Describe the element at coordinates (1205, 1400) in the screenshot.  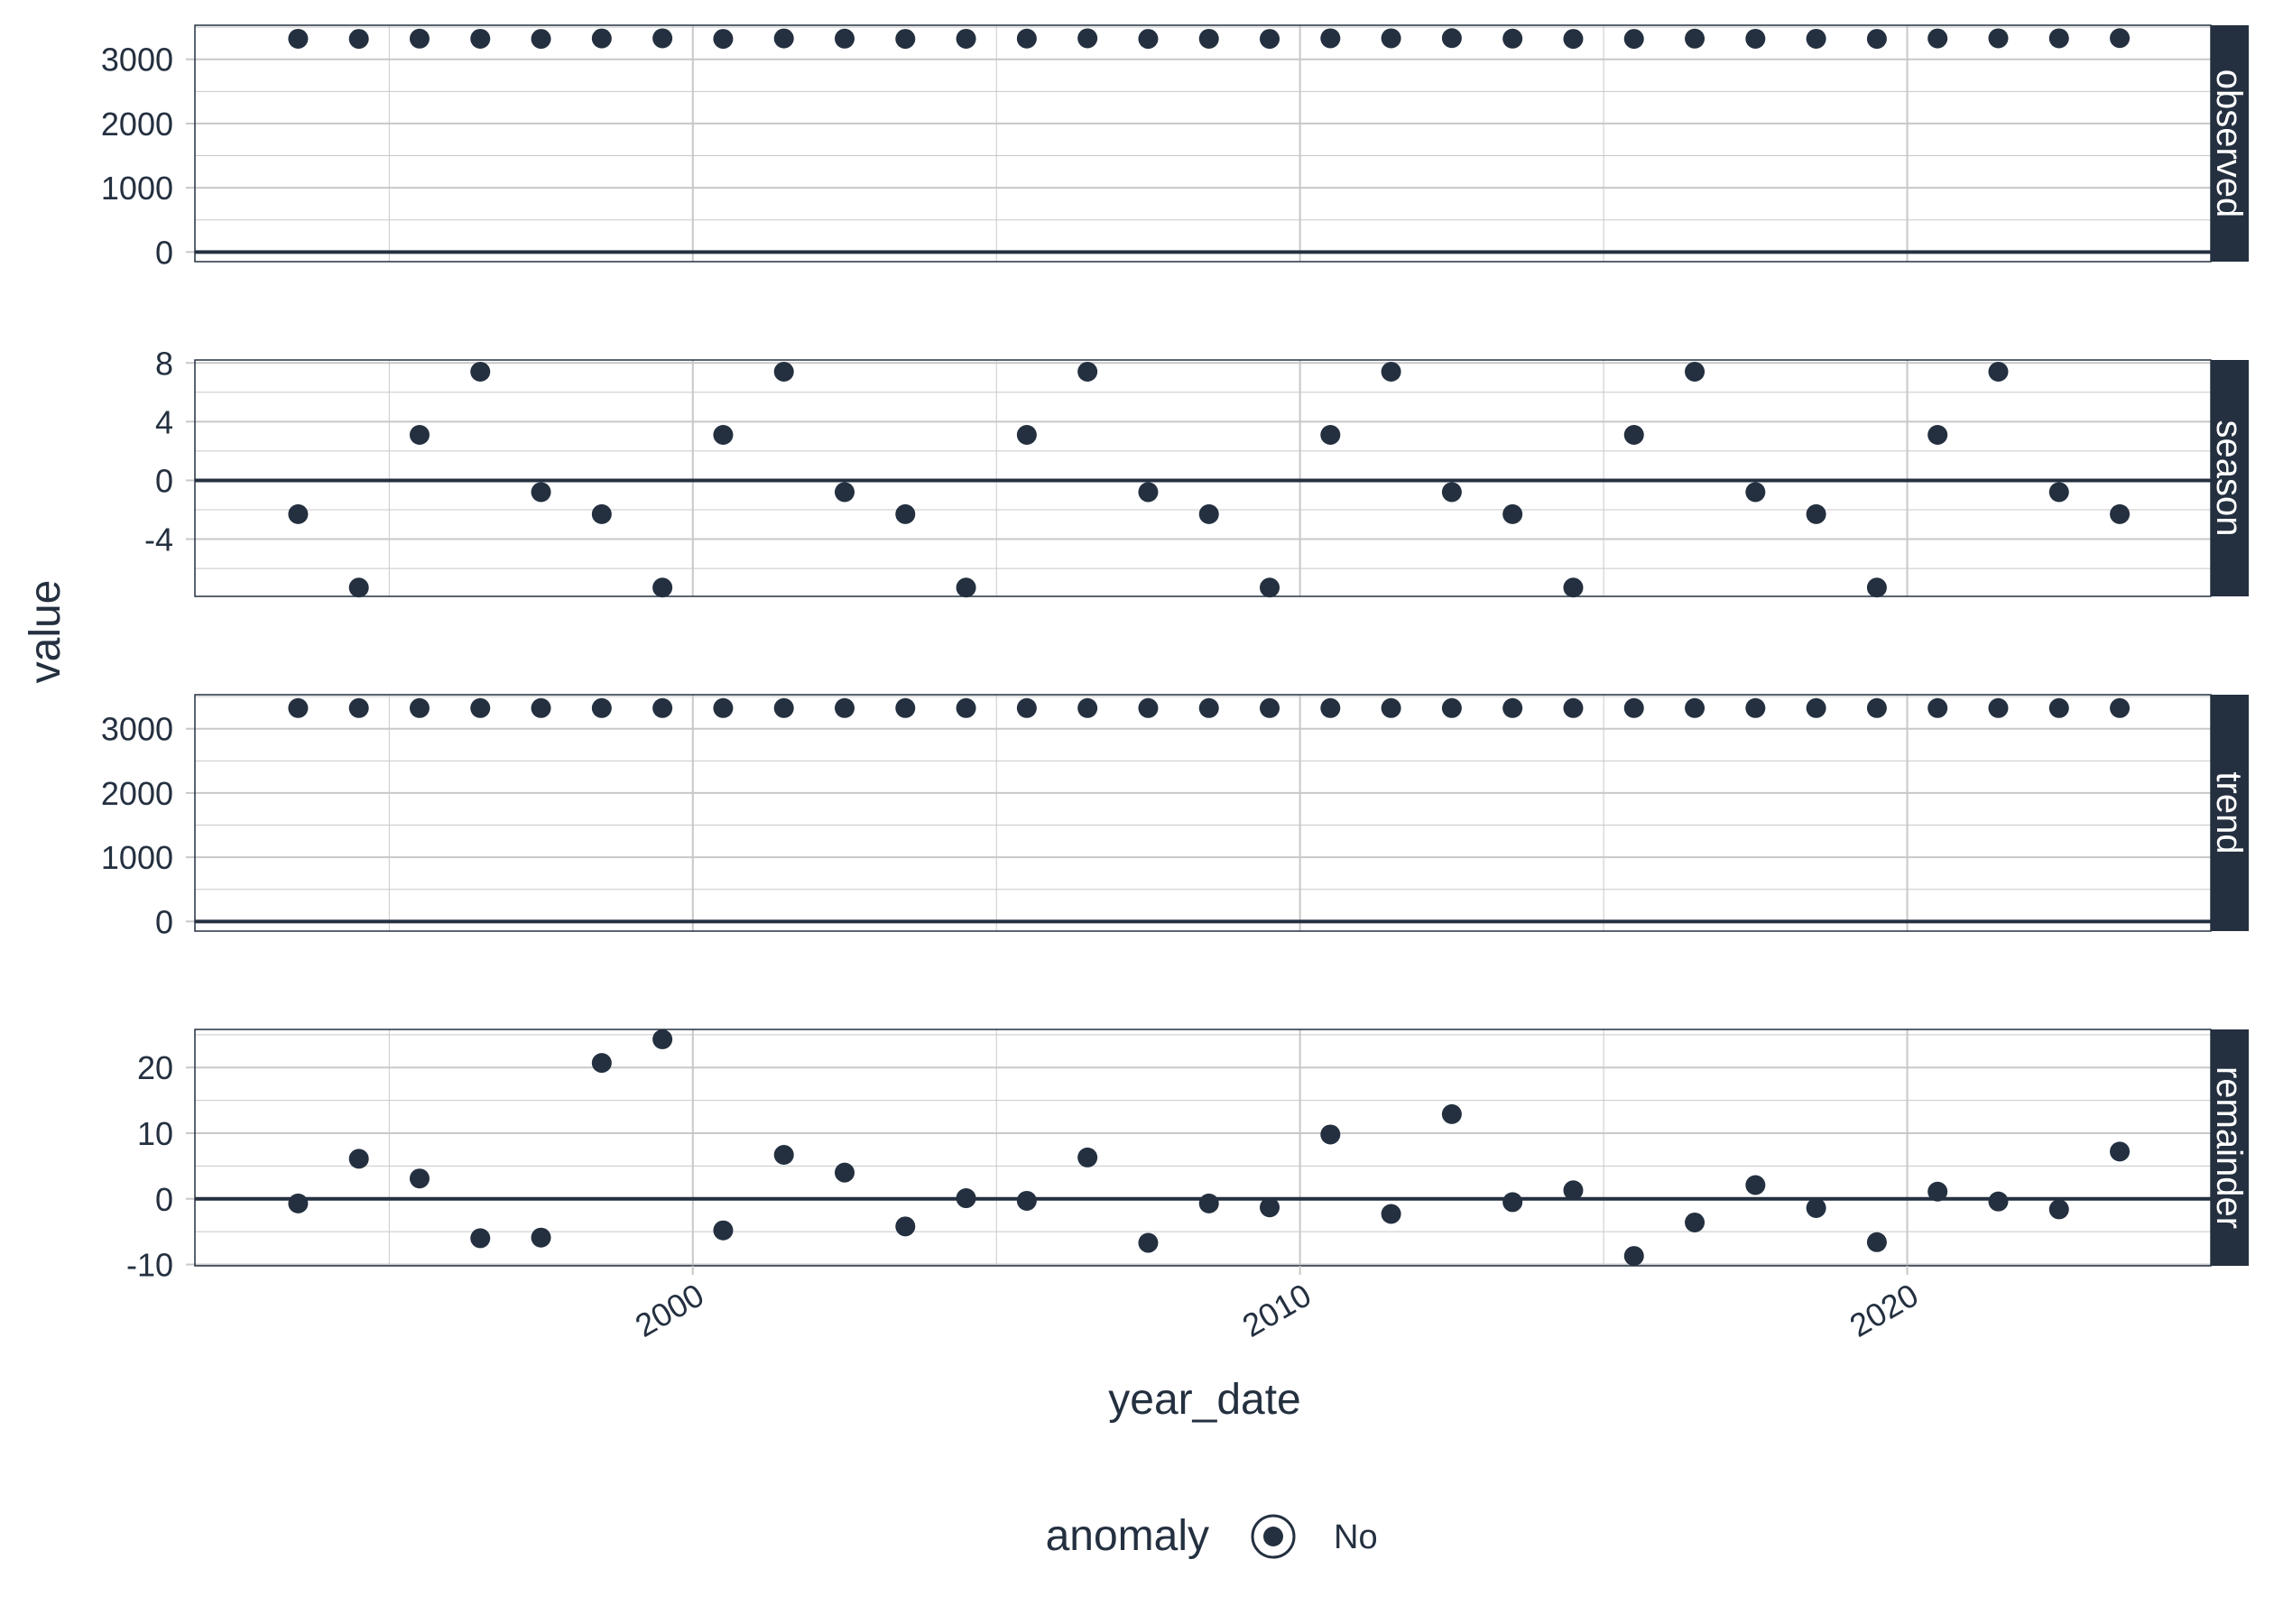
I see `x-axis-title: year_date` at that location.